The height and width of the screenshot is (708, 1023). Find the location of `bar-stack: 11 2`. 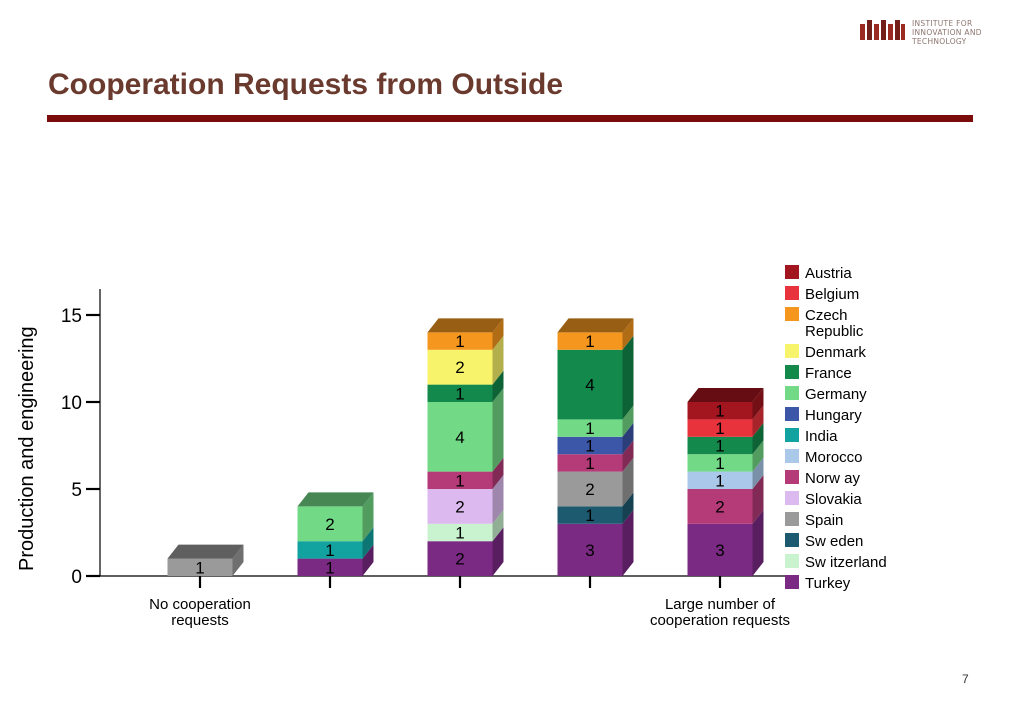

bar-stack: 11 2 is located at coordinates (335, 534).